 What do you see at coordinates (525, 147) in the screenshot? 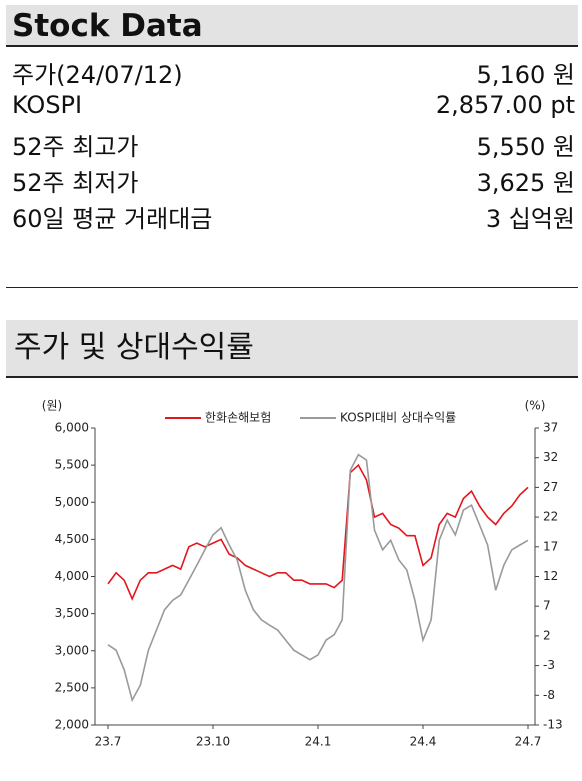
I see `row-value: 5,550 원` at bounding box center [525, 147].